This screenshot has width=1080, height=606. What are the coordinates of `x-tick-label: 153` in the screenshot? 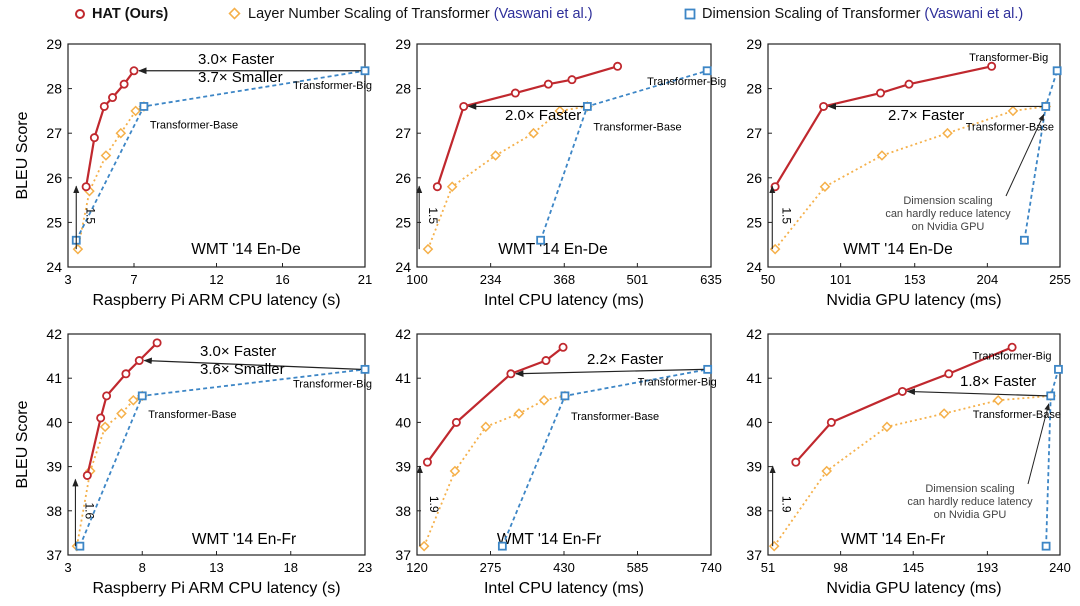 It's located at (915, 279).